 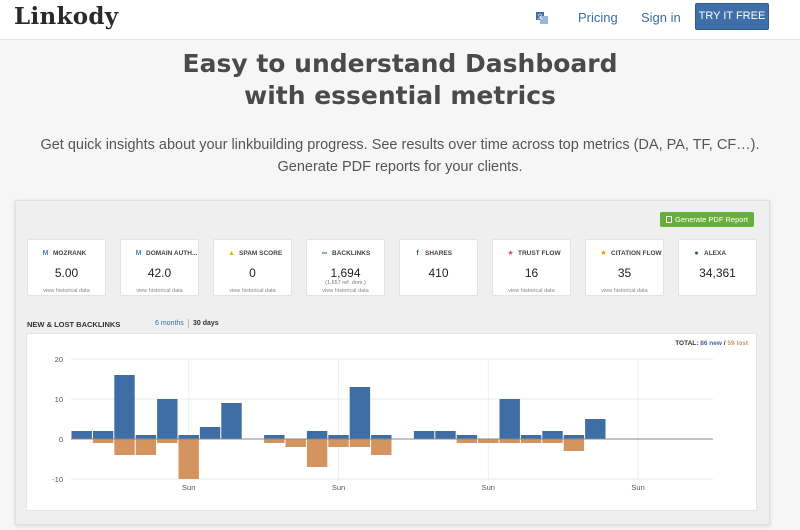 What do you see at coordinates (531, 273) in the screenshot?
I see `metric-value: 16` at bounding box center [531, 273].